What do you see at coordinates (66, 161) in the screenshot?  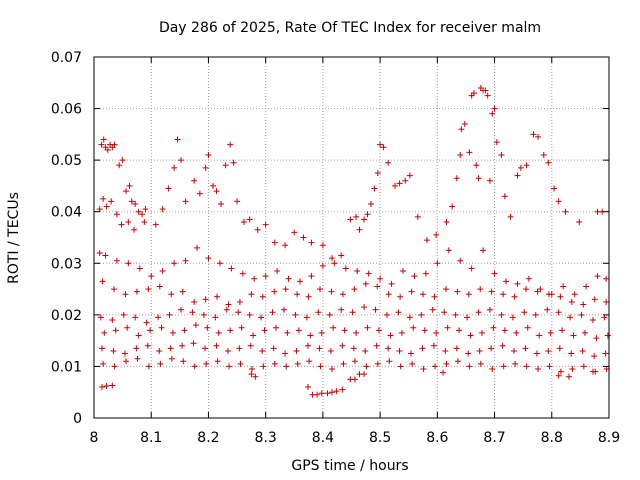 I see `y-tick-label: 0.05` at bounding box center [66, 161].